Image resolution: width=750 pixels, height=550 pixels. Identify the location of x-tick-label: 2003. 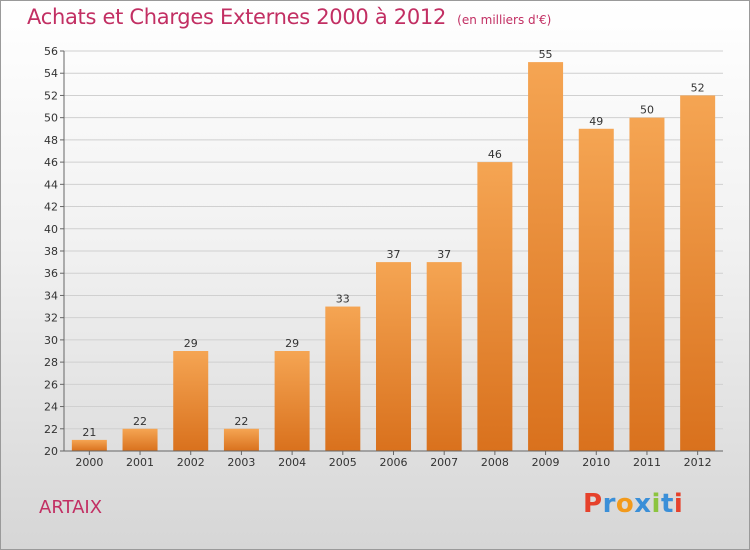
(241, 462).